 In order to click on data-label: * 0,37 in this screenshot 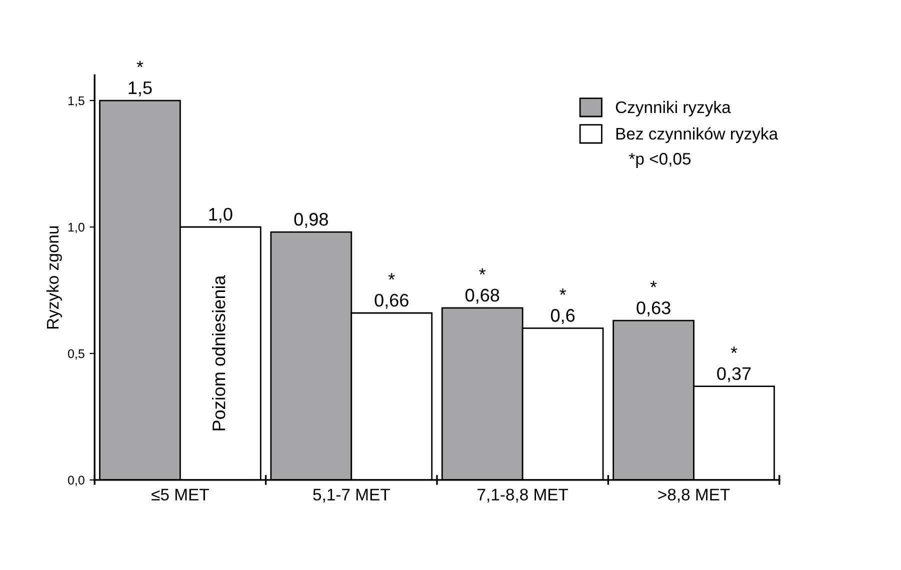, I will do `click(734, 364)`.